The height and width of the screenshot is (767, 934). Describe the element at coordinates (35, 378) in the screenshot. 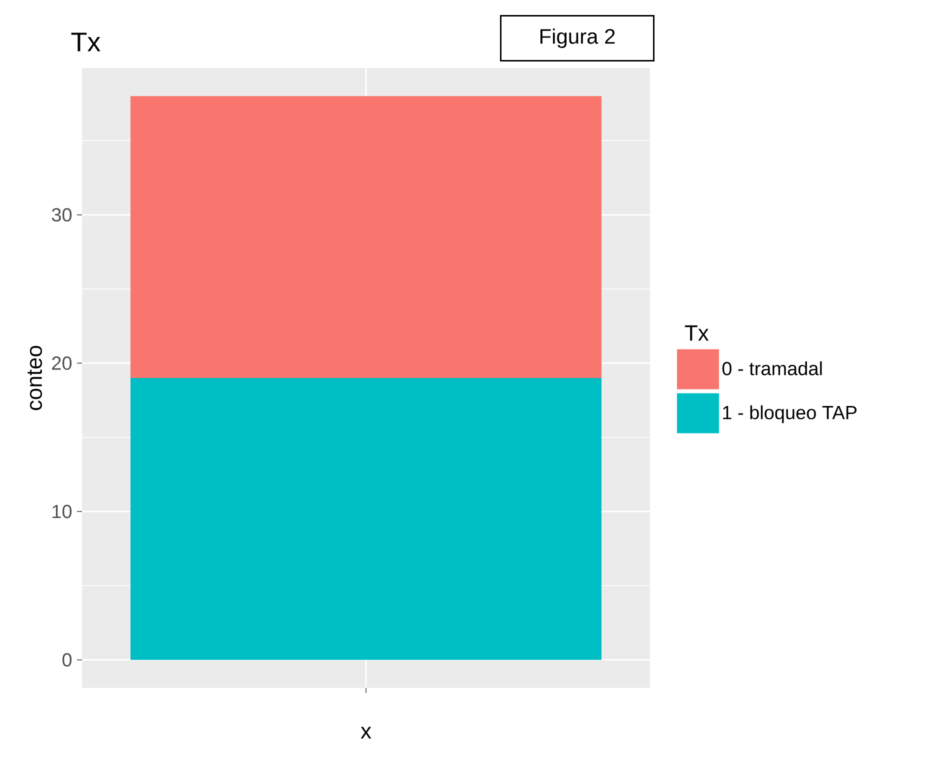

I see `y-axis-title: conteo` at that location.